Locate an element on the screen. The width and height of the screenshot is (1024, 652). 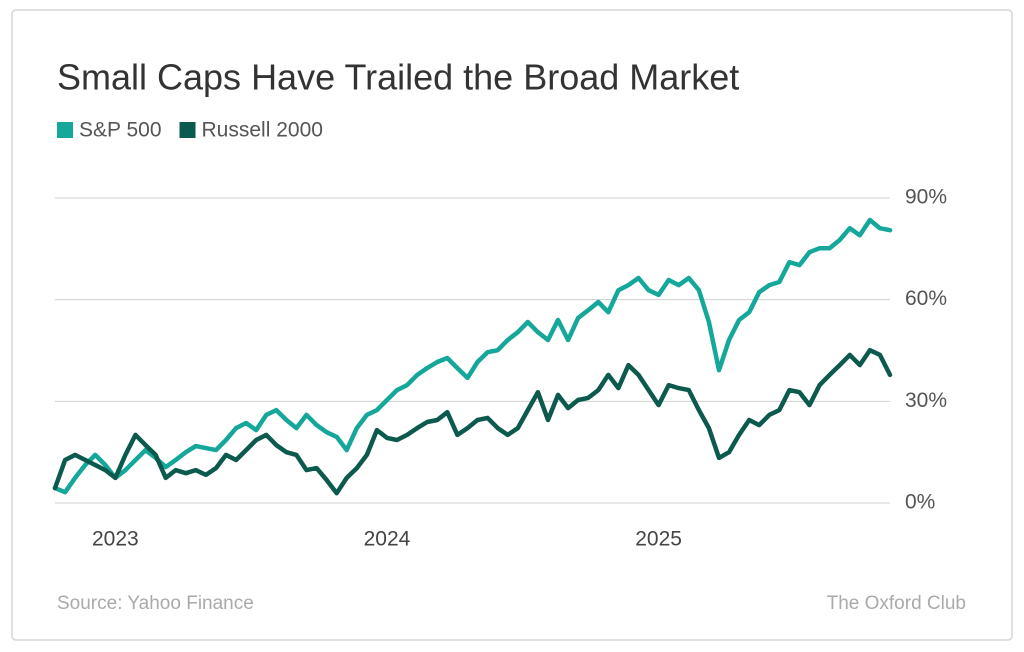
credit: The Oxford Club is located at coordinates (896, 603).